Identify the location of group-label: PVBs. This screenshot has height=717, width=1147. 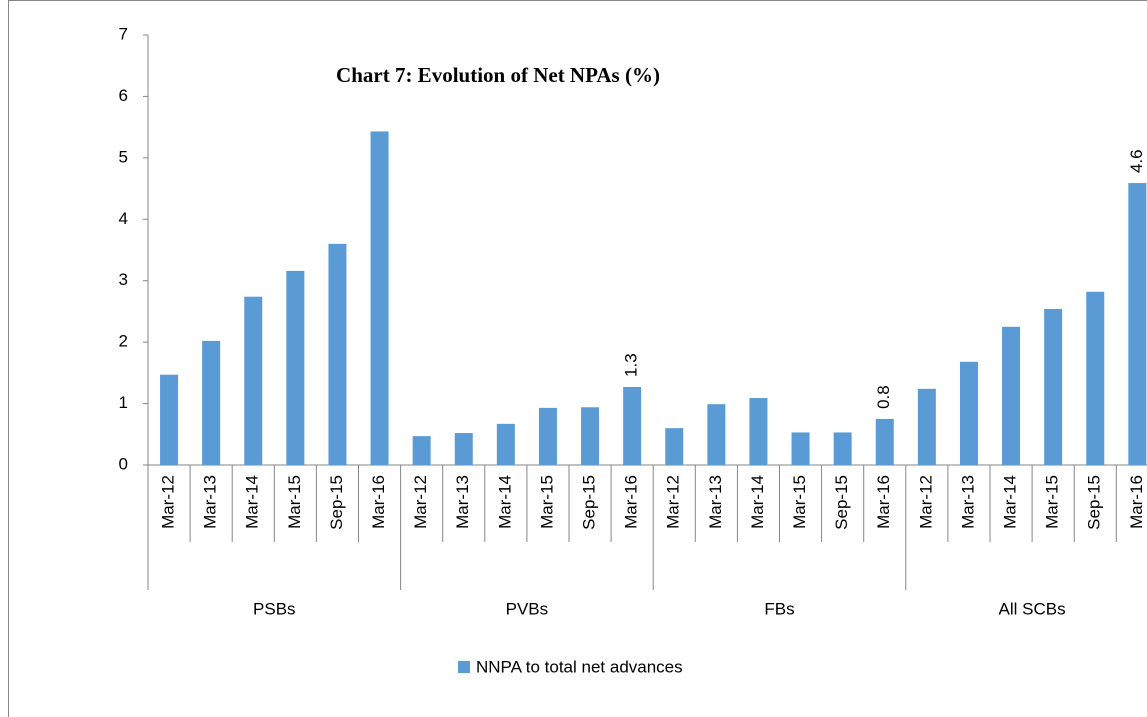
(527, 608).